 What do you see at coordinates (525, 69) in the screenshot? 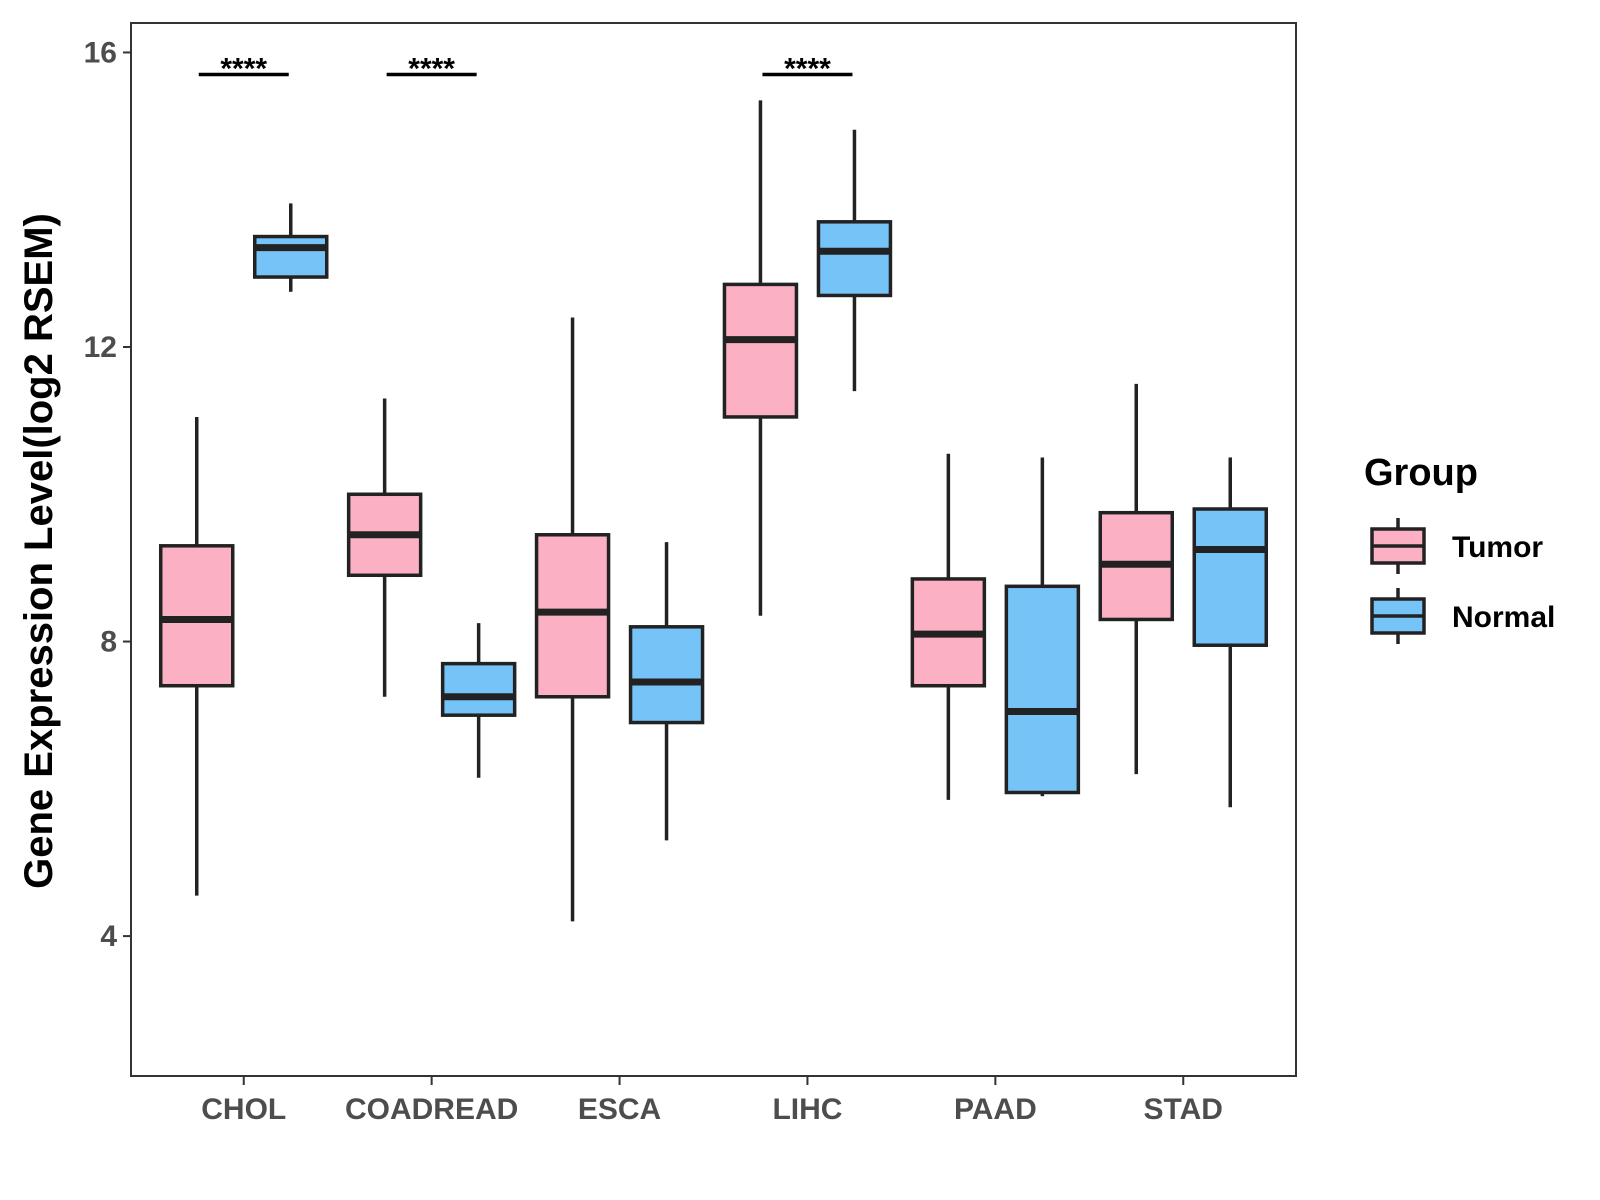
I see `significance-layer: **** **** ****` at bounding box center [525, 69].